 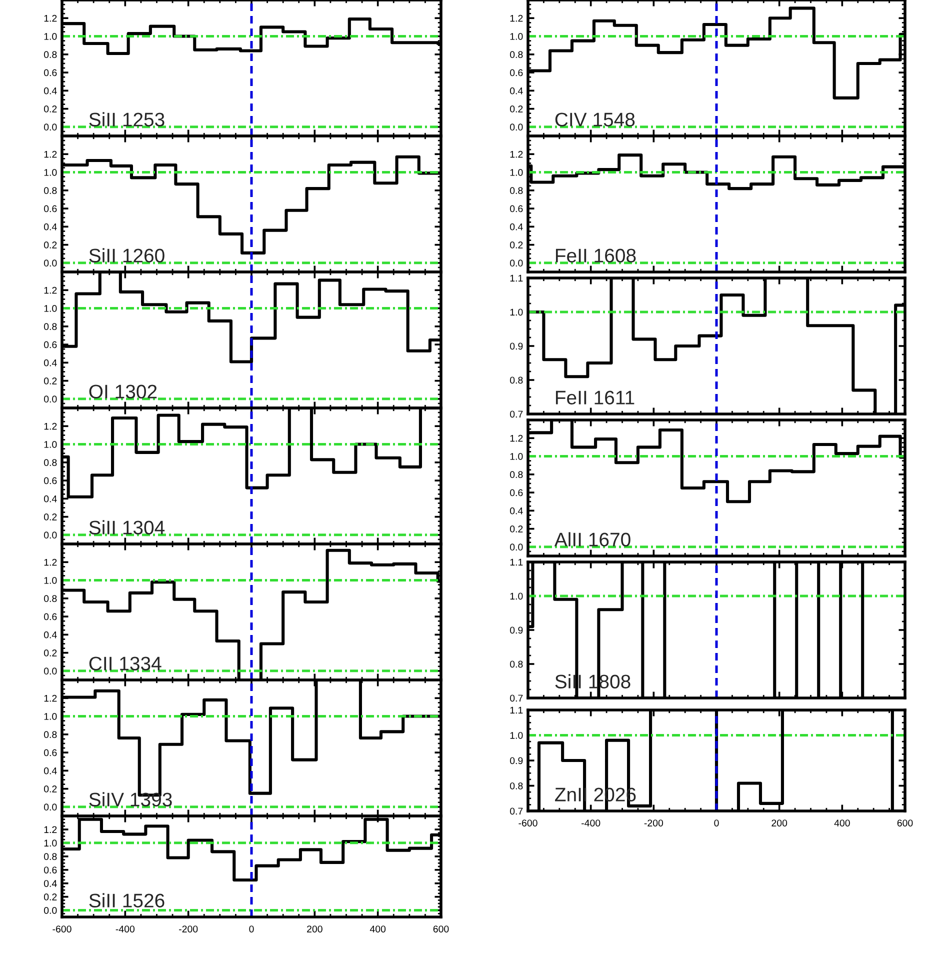 I want to click on annotation: CIV 1548, so click(x=595, y=119).